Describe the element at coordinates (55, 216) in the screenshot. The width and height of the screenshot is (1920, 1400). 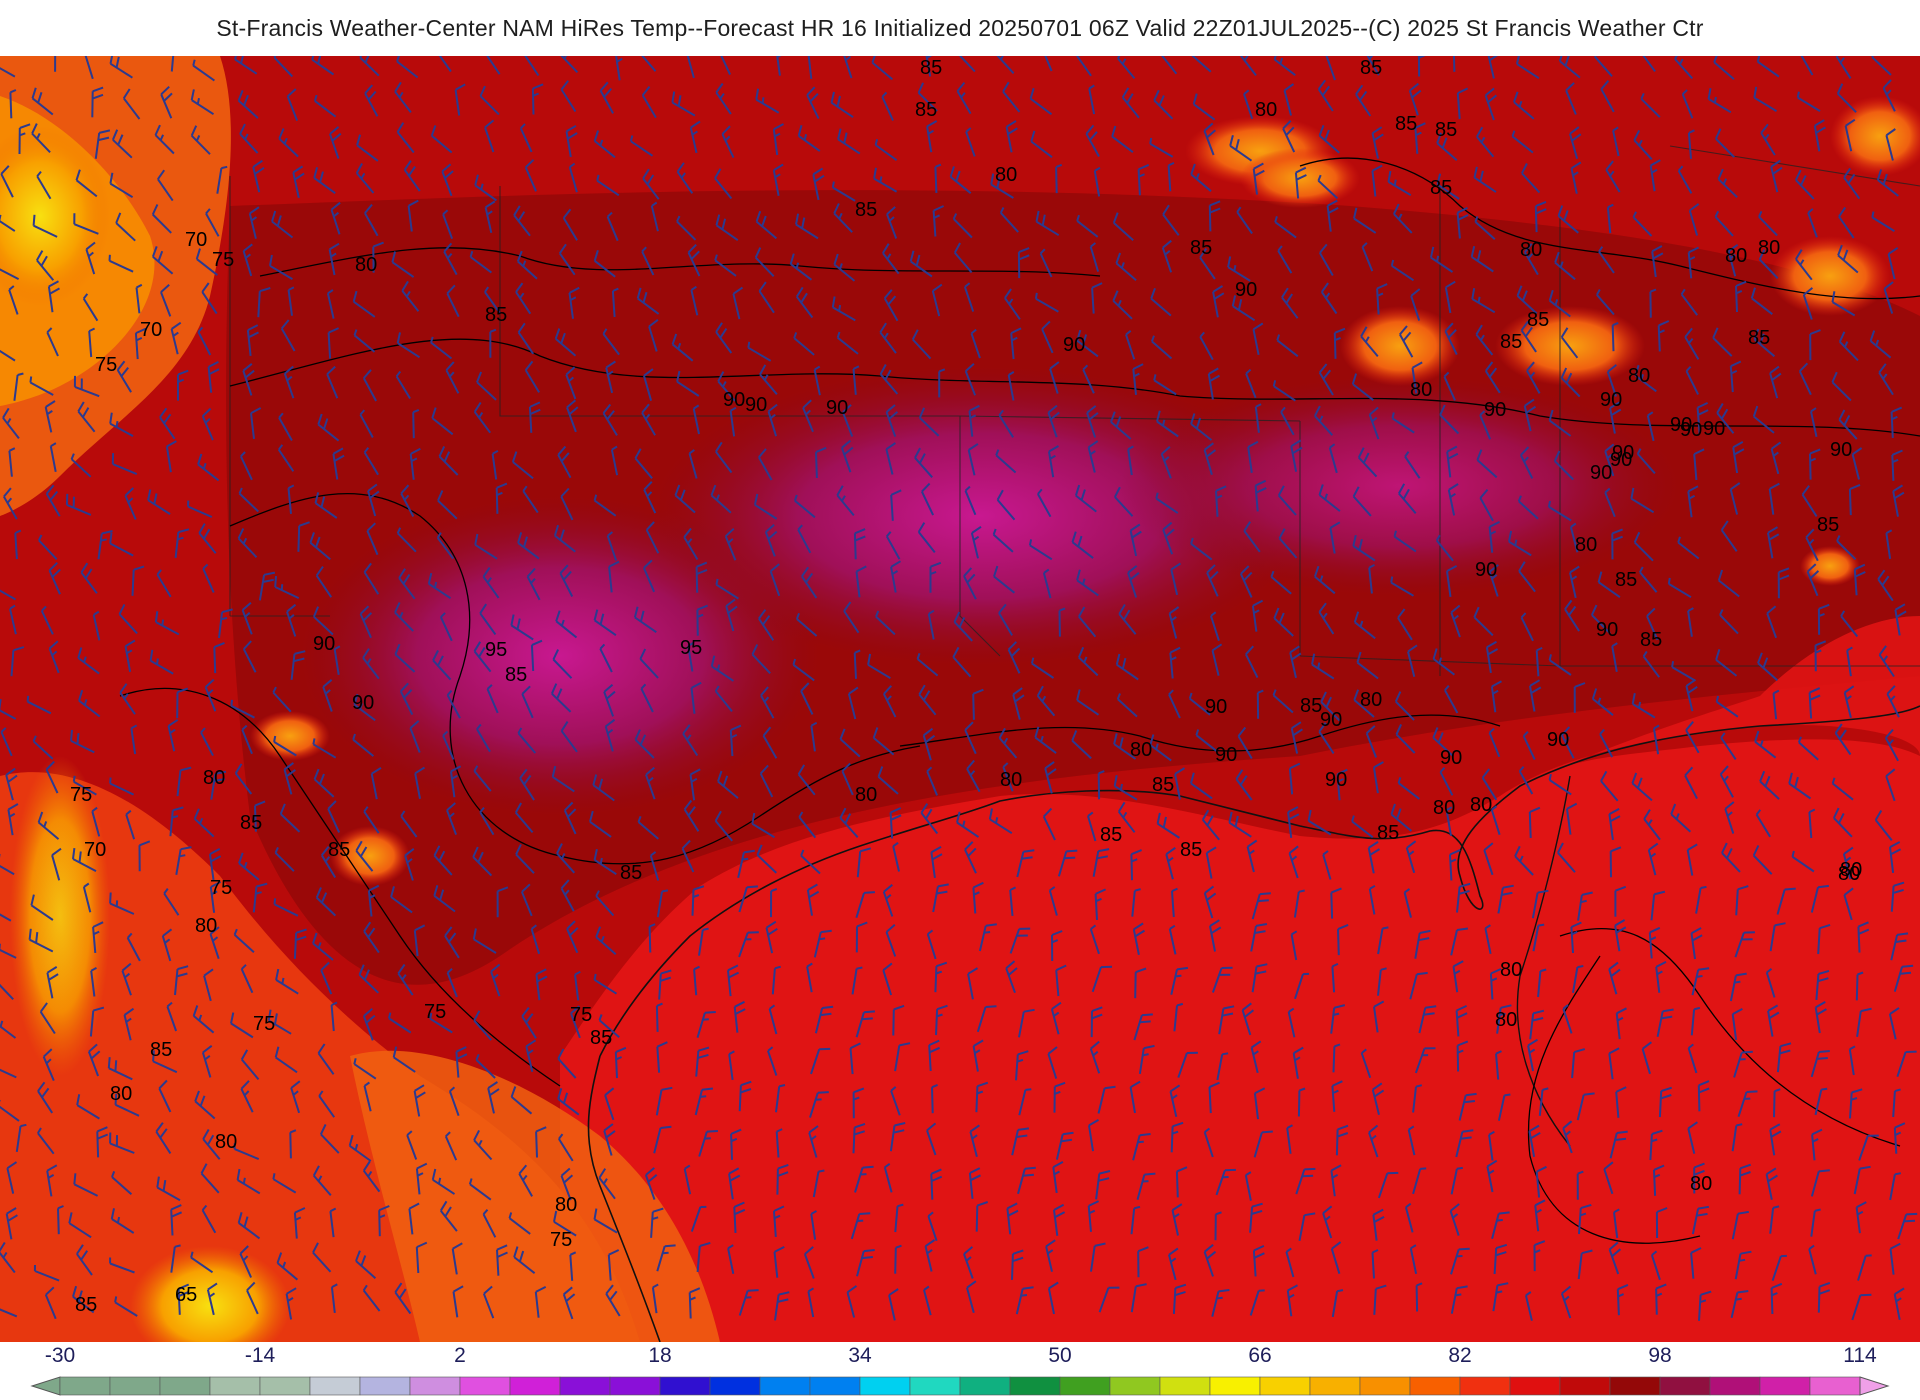
I see `cool-pocket-nw` at that location.